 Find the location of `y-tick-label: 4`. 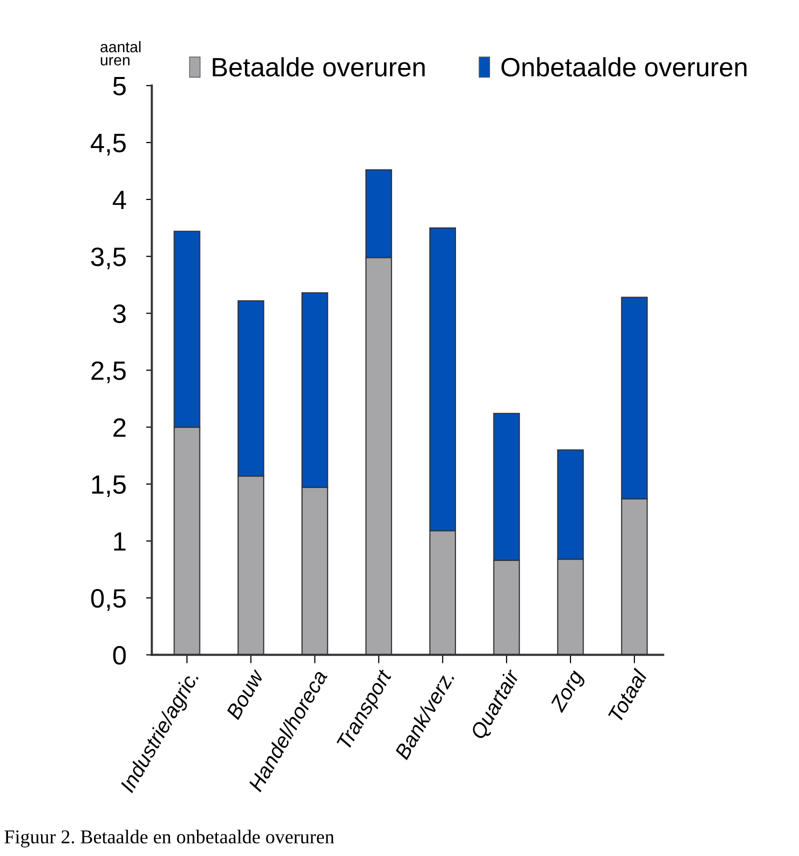

y-tick-label: 4 is located at coordinates (119, 200).